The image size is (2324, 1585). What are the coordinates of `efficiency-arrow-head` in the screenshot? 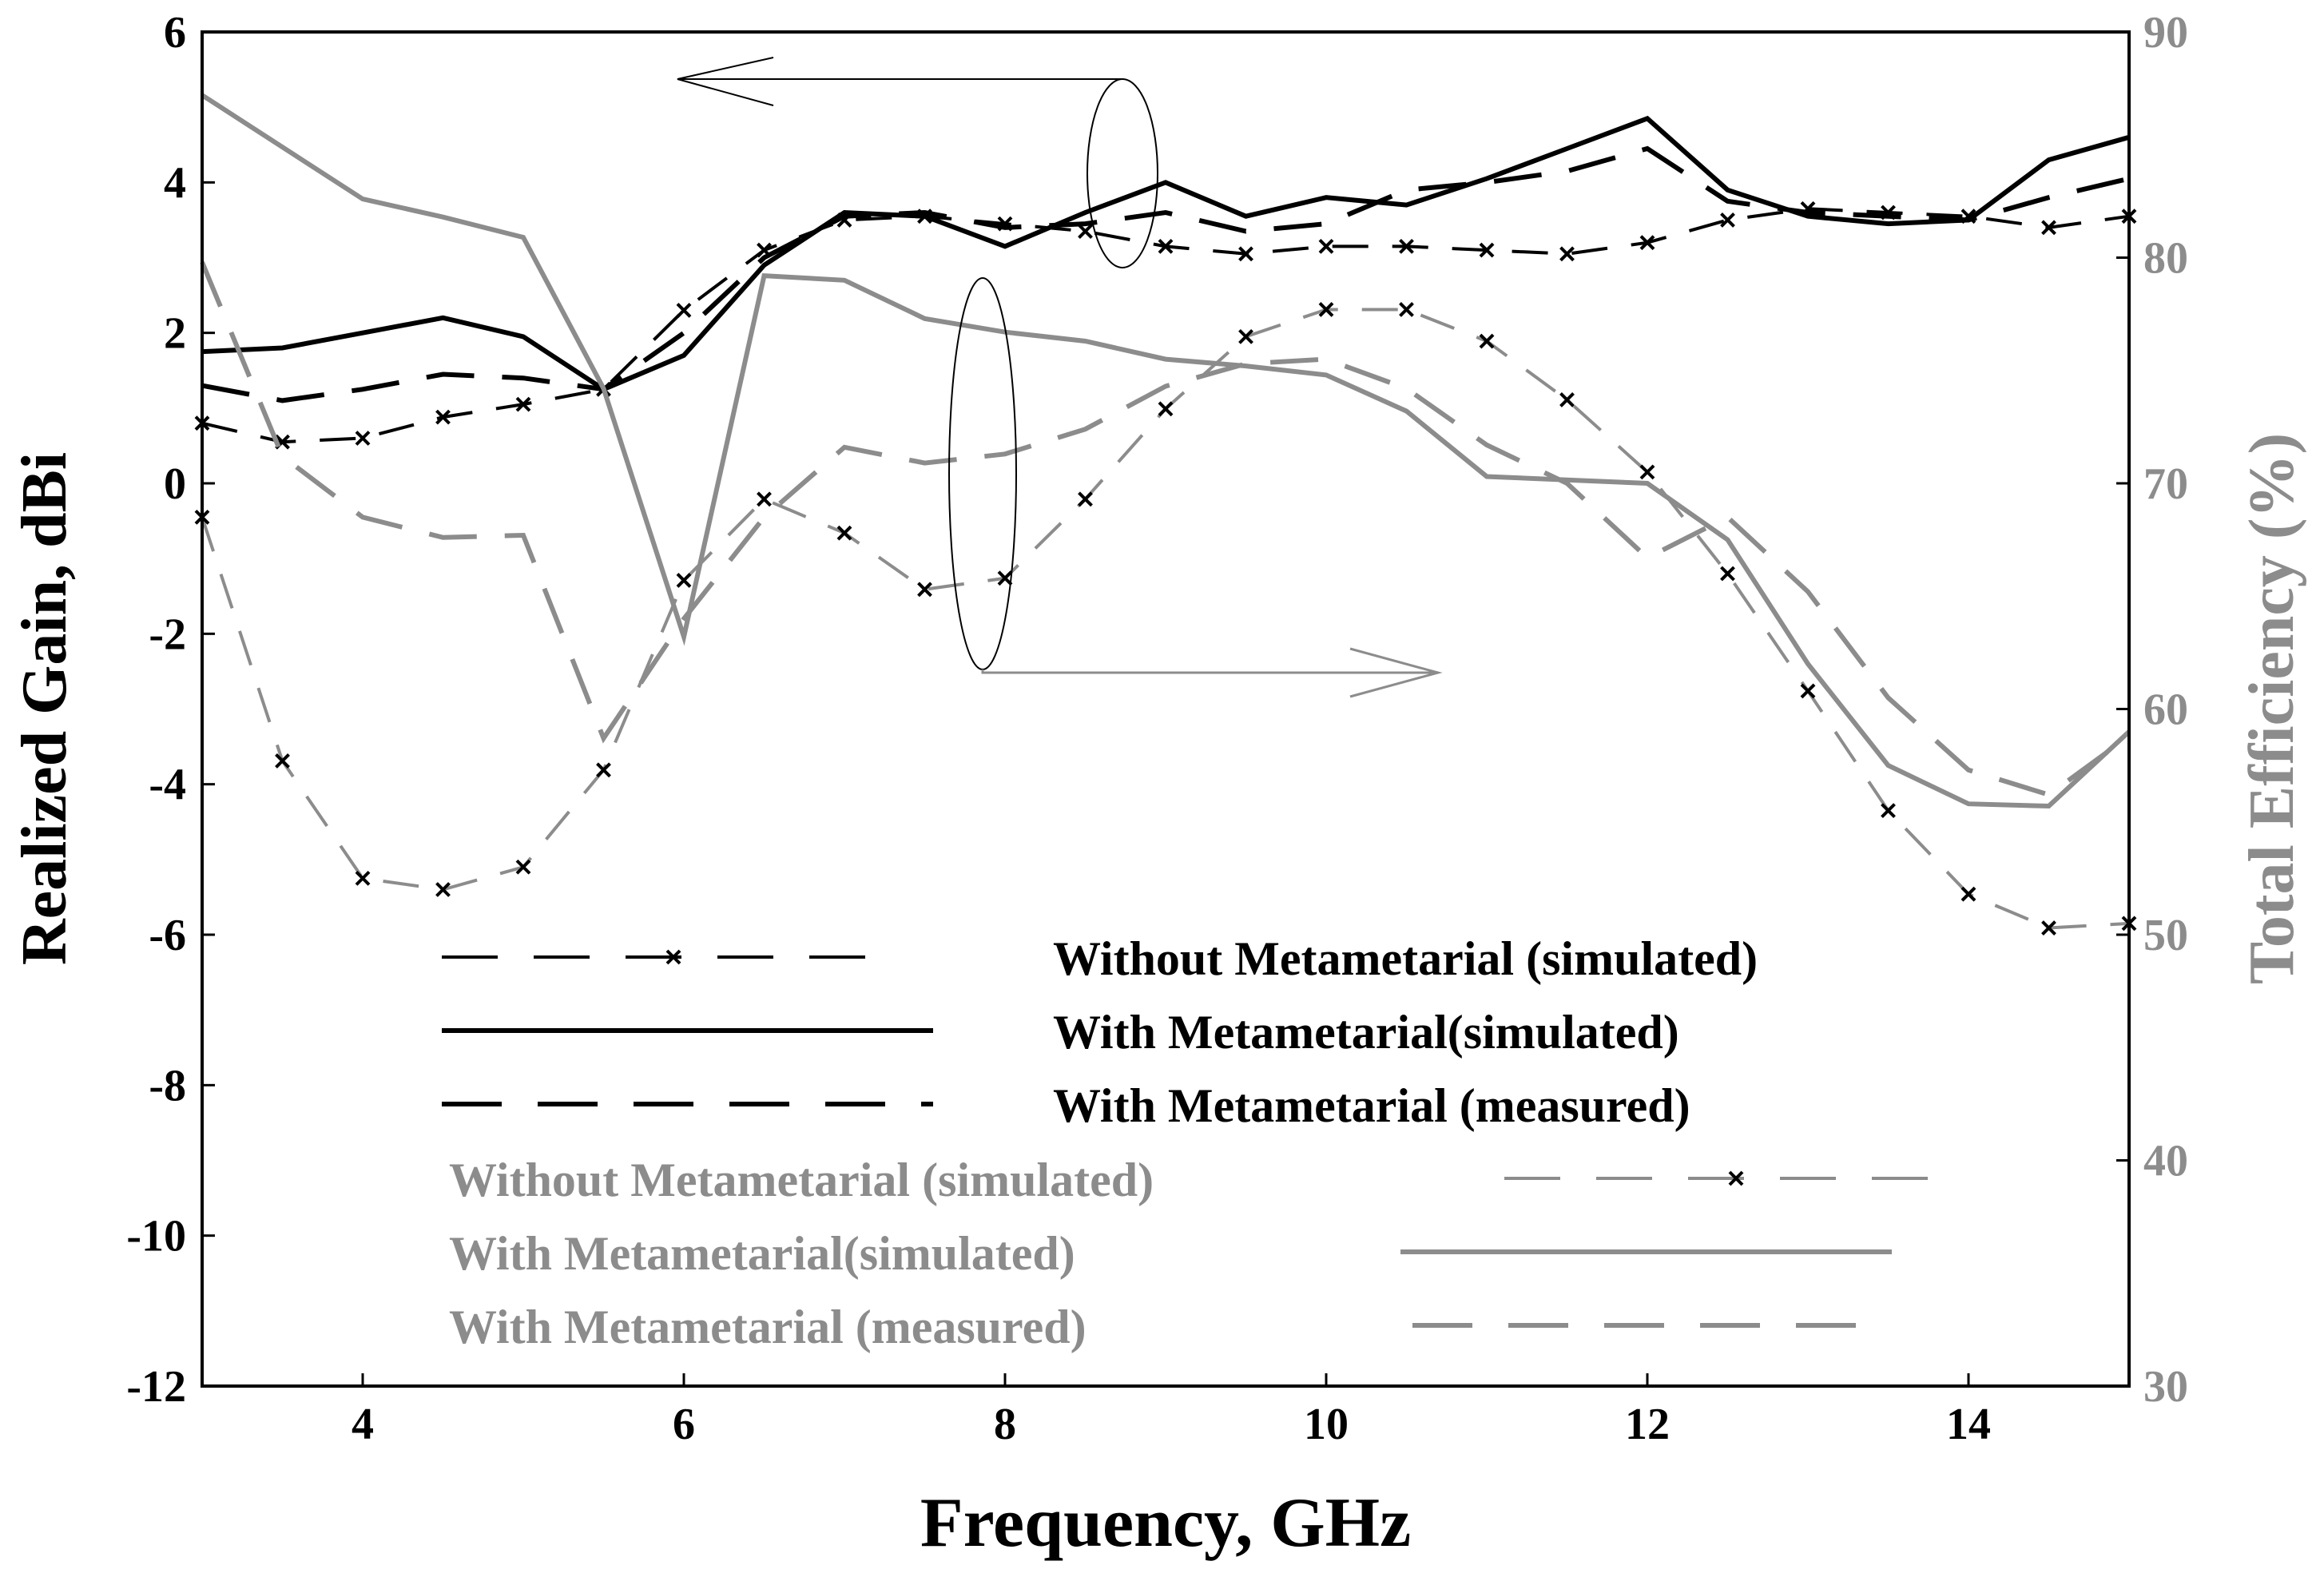 It's located at (1396, 672).